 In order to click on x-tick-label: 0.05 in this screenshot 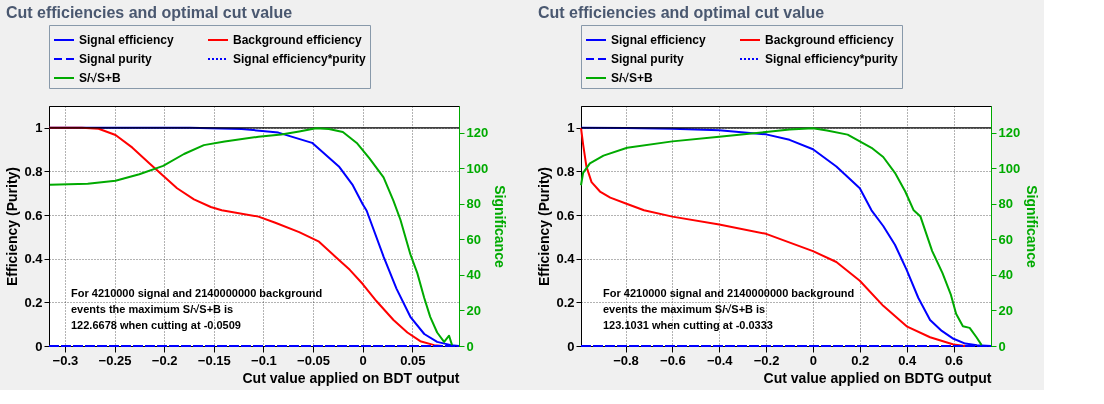, I will do `click(413, 360)`.